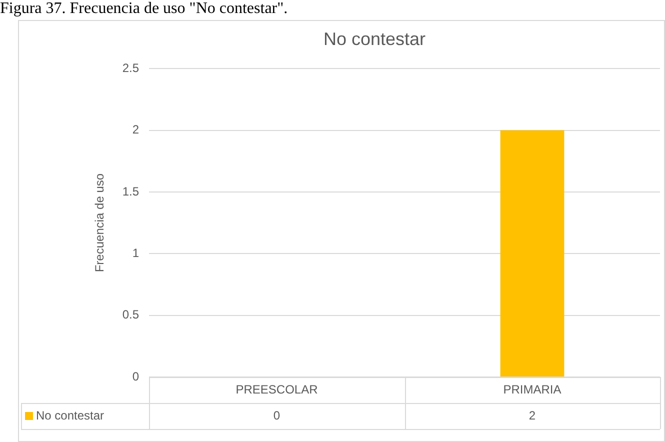 The image size is (665, 442). What do you see at coordinates (99, 222) in the screenshot?
I see `y-axis-title: Frecuencia de uso` at bounding box center [99, 222].